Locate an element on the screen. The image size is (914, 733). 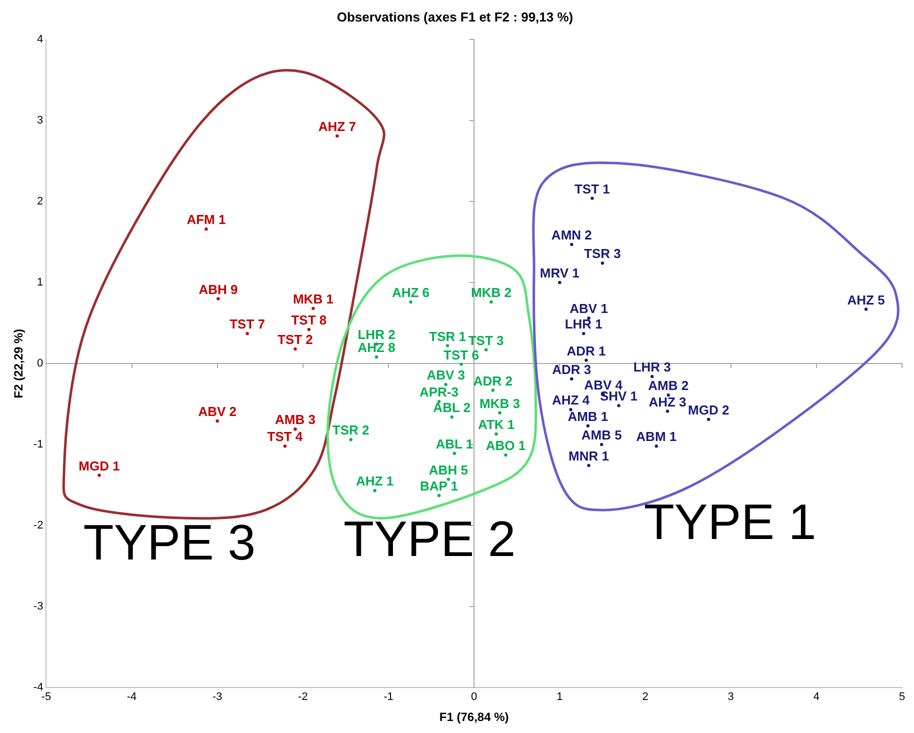
x-tick-label: -2 is located at coordinates (303, 697).